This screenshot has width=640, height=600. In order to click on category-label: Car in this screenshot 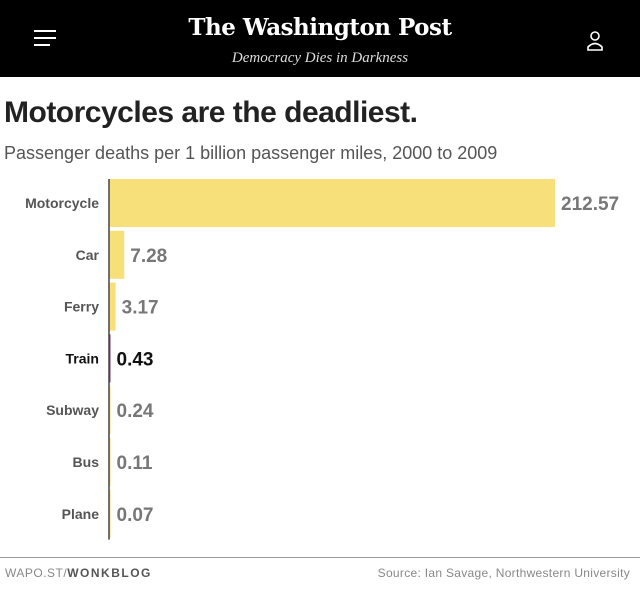, I will do `click(88, 255)`.